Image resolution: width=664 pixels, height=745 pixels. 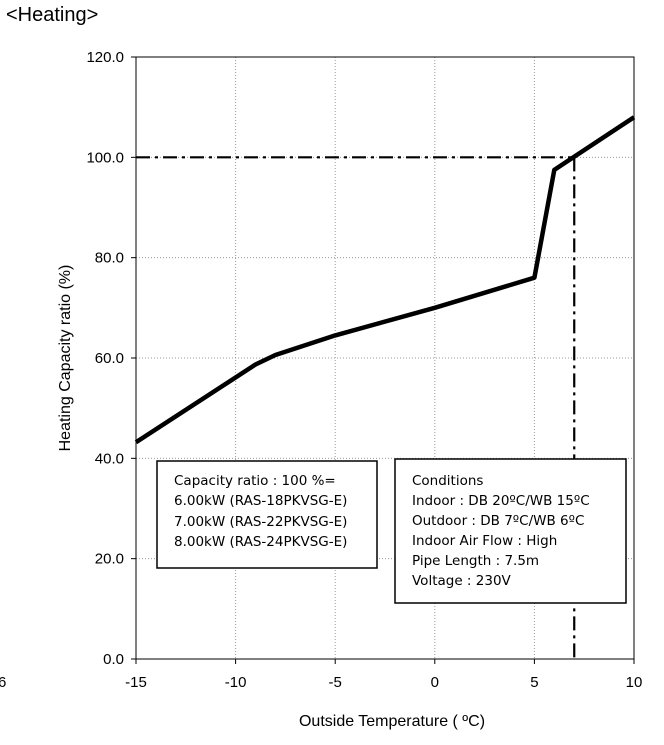 I want to click on x-tick-label: 5, so click(x=534, y=682).